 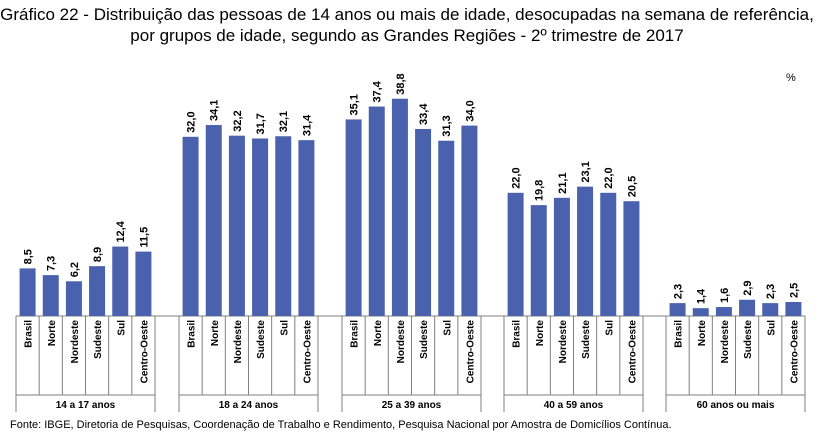 What do you see at coordinates (307, 125) in the screenshot?
I see `data-label-18-a-24-anos-centro-oeste: 31,4` at bounding box center [307, 125].